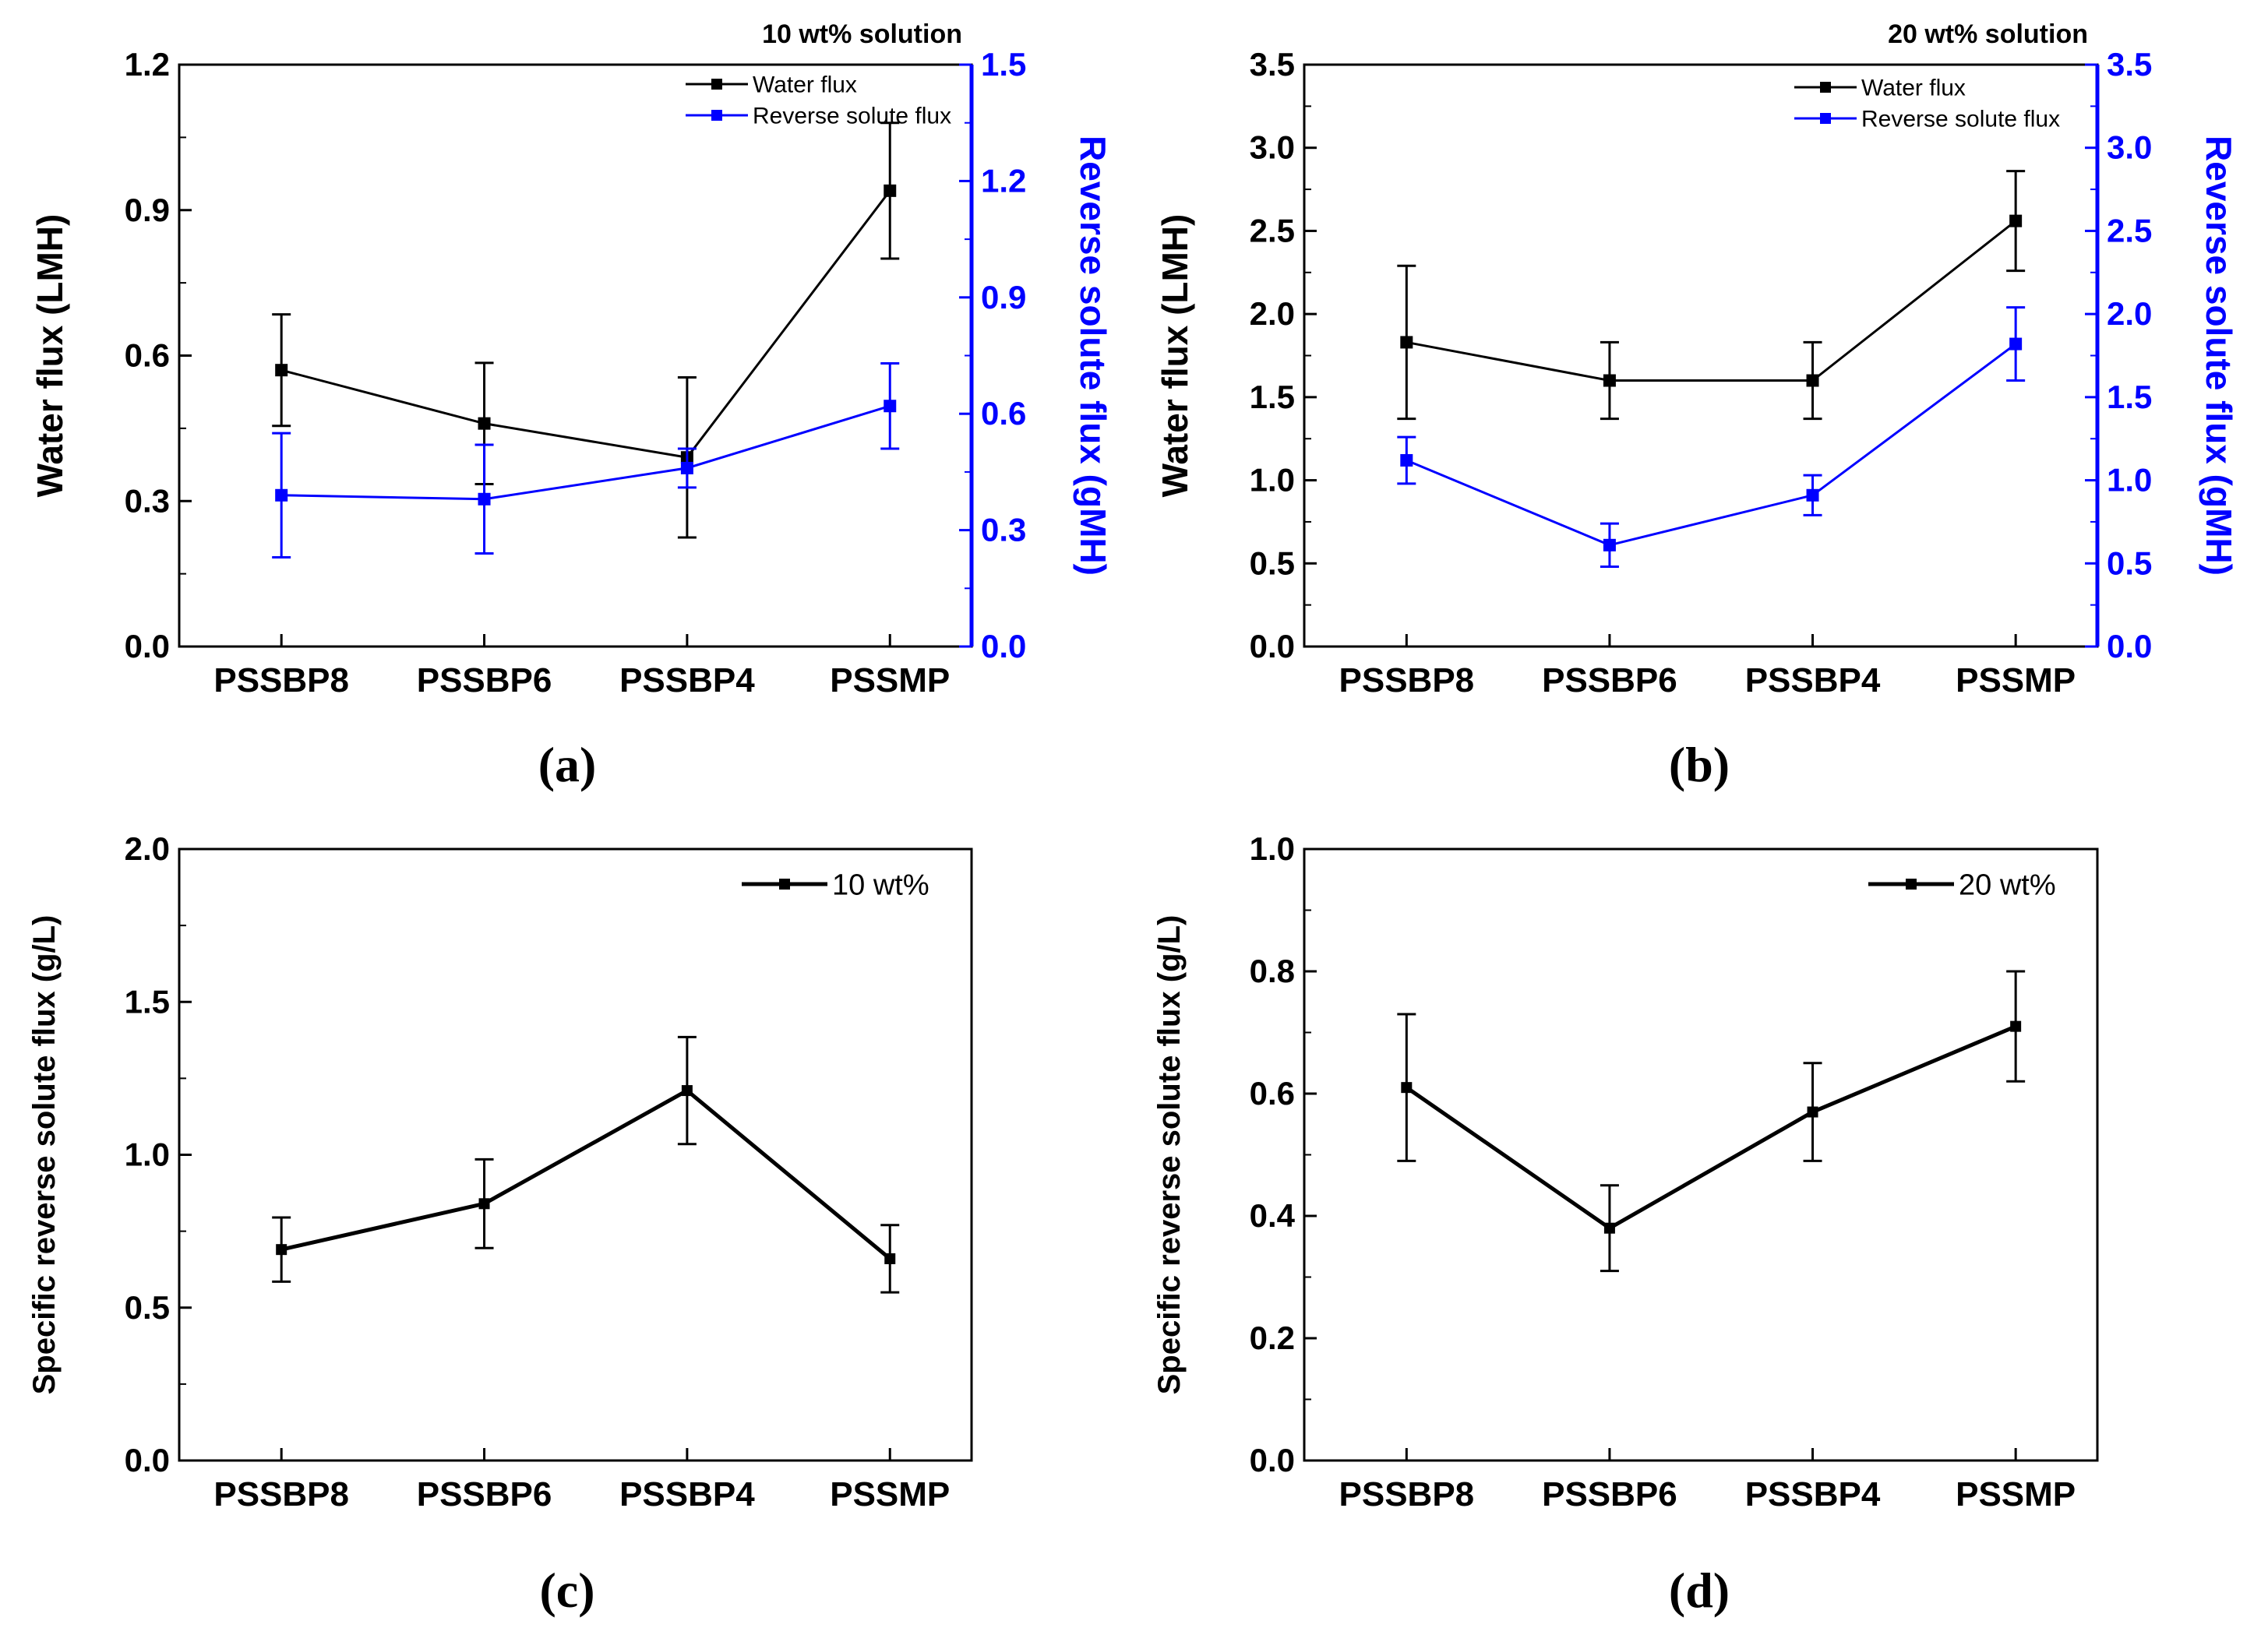 Image resolution: width=2268 pixels, height=1642 pixels. I want to click on y-tick-label: 1.2, so click(147, 64).